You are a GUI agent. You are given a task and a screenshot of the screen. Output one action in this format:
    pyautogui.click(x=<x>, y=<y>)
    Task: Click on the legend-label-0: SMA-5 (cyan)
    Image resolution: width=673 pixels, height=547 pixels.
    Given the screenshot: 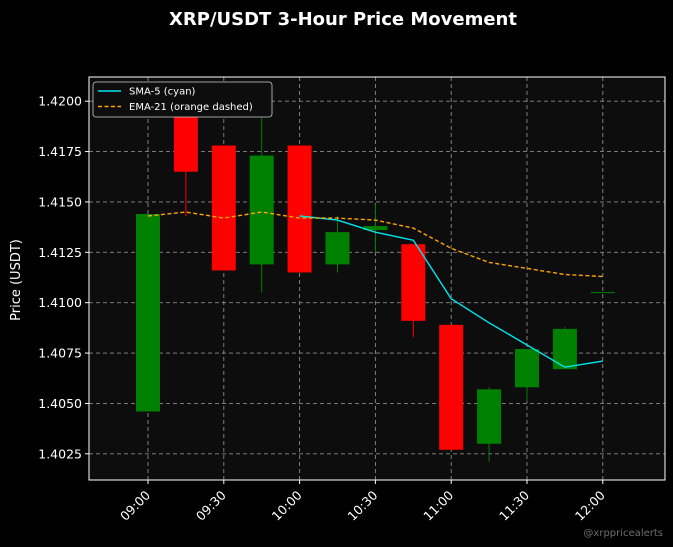 What is the action you would take?
    pyautogui.click(x=162, y=92)
    